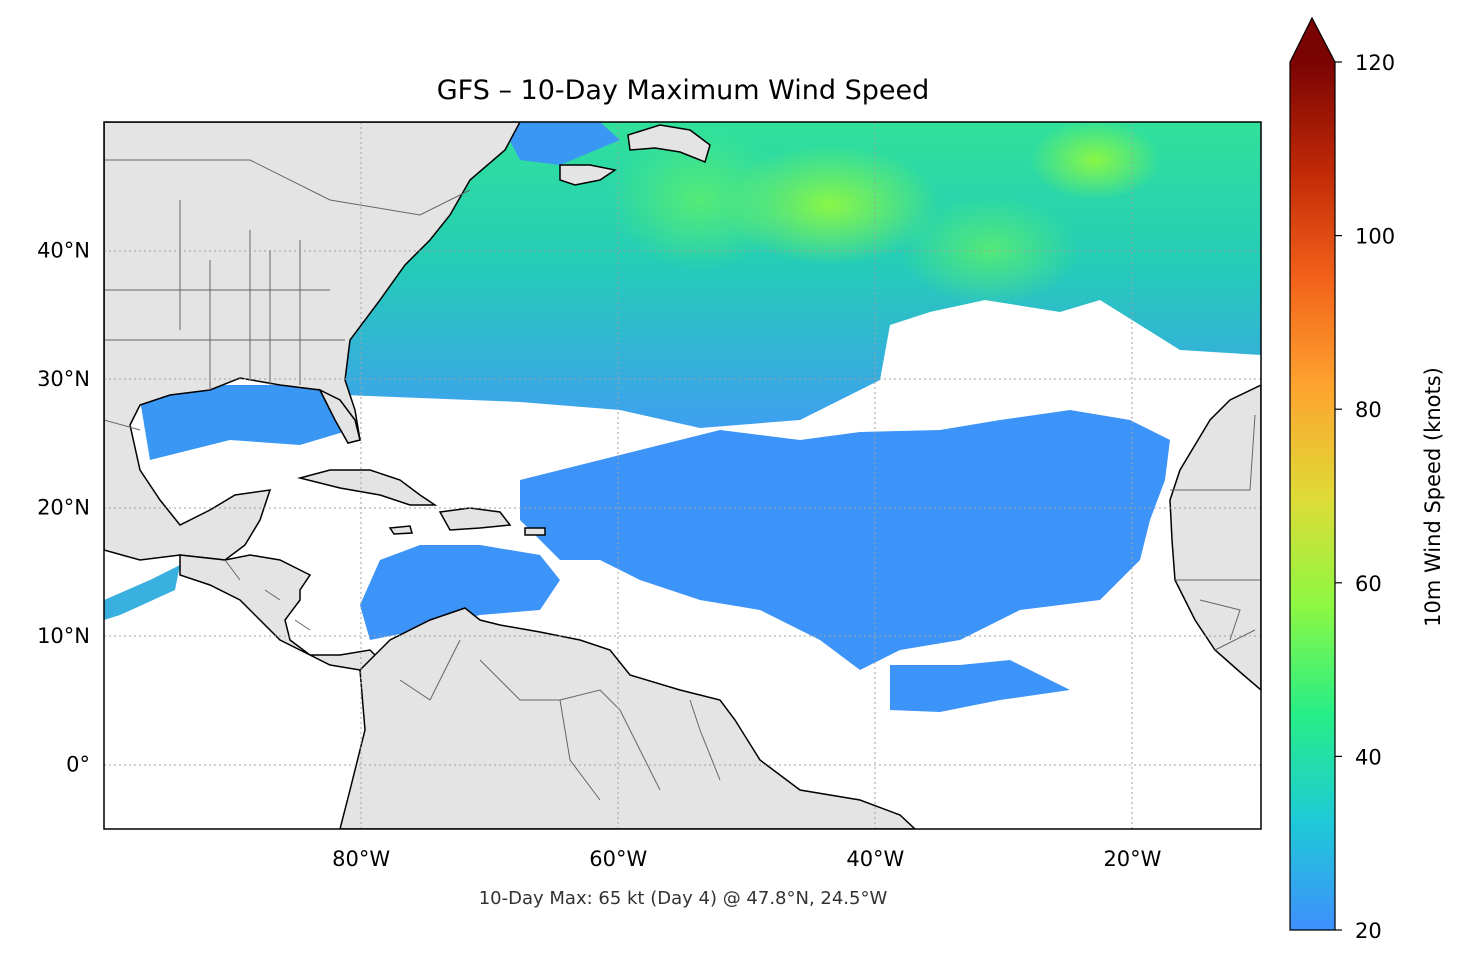 Image resolution: width=1466 pixels, height=969 pixels. I want to click on wind-field-equatorial-patch, so click(980, 686).